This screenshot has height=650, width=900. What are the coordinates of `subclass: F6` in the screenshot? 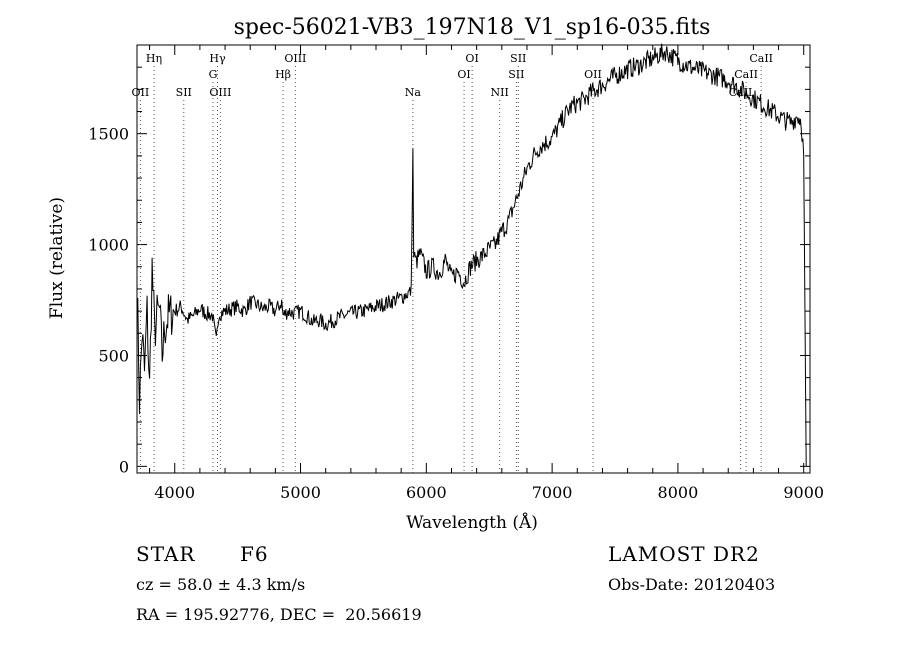 It's located at (254, 554).